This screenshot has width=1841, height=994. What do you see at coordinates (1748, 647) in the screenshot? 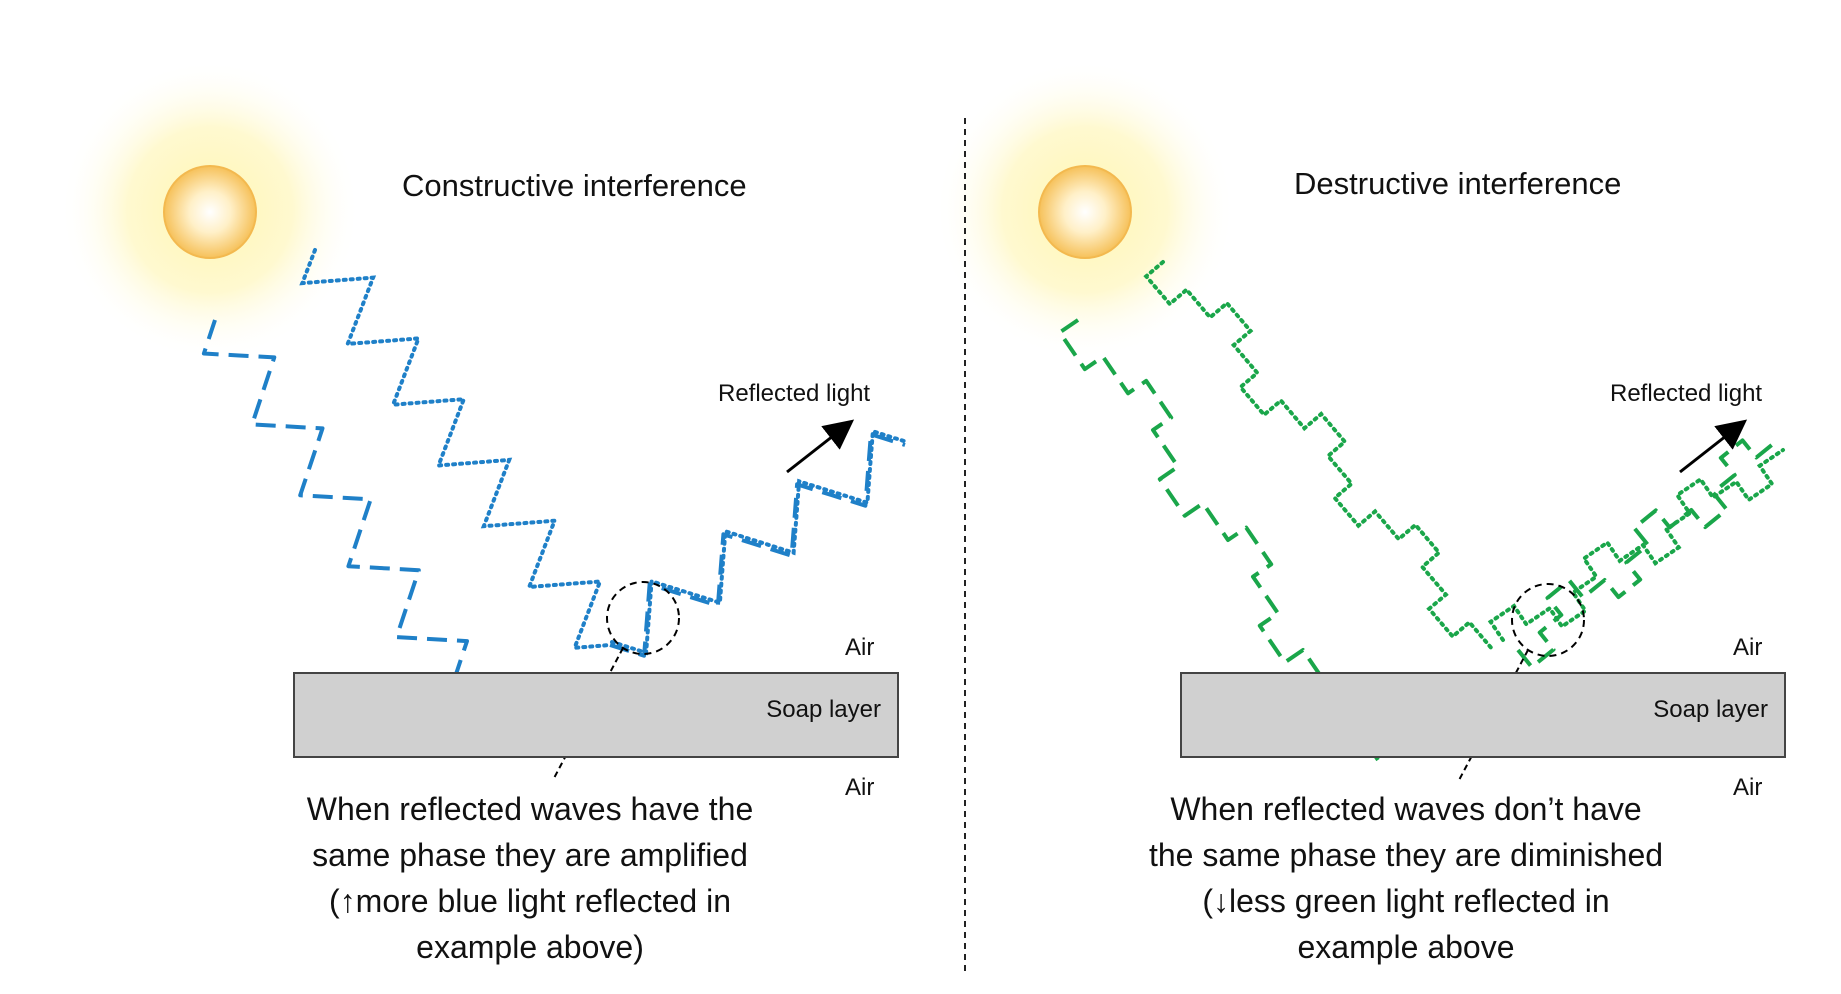
I see `right-air-top-label: Air` at bounding box center [1748, 647].